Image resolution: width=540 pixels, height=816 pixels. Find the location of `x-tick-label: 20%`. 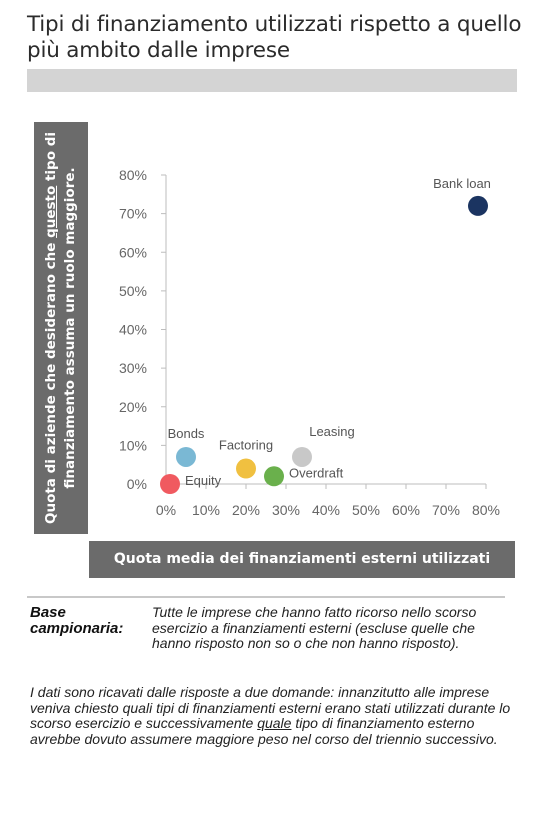

x-tick-label: 20% is located at coordinates (246, 510).